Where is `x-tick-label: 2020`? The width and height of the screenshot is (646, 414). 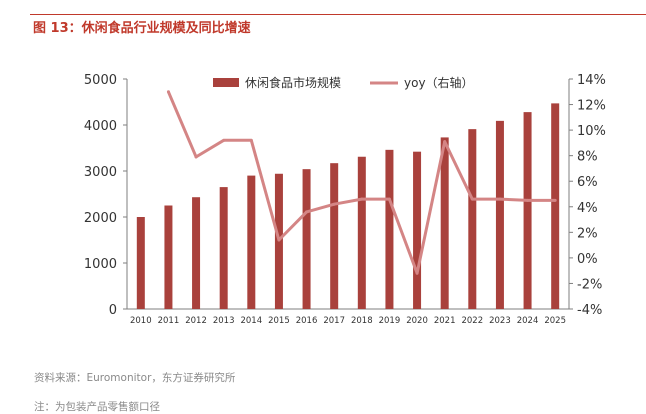
x-tick-label: 2020 is located at coordinates (417, 321).